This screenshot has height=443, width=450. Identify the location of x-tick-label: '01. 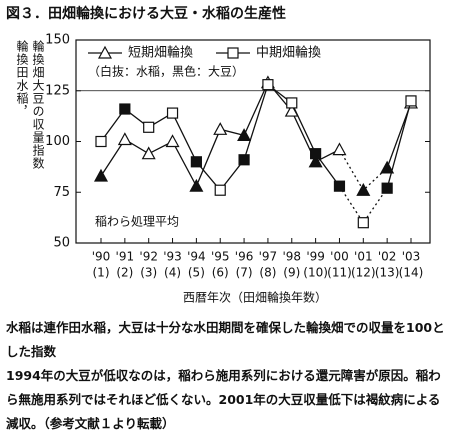
(363, 257).